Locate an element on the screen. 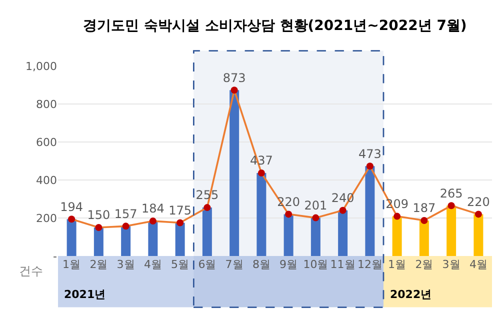 The image size is (500, 334). data-label: 194 is located at coordinates (72, 207).